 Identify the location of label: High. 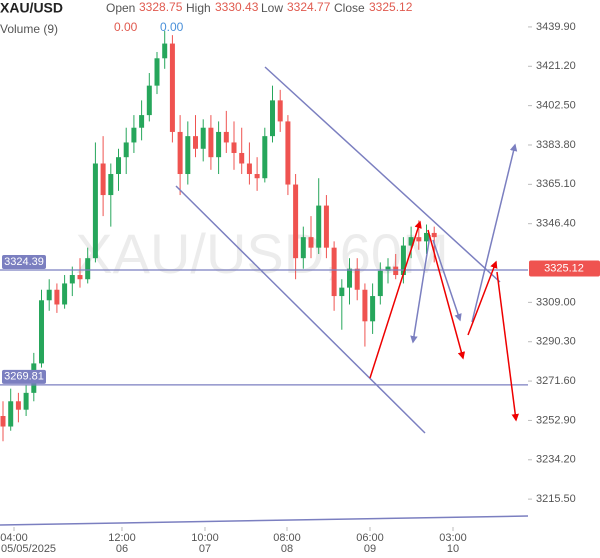
(198, 8).